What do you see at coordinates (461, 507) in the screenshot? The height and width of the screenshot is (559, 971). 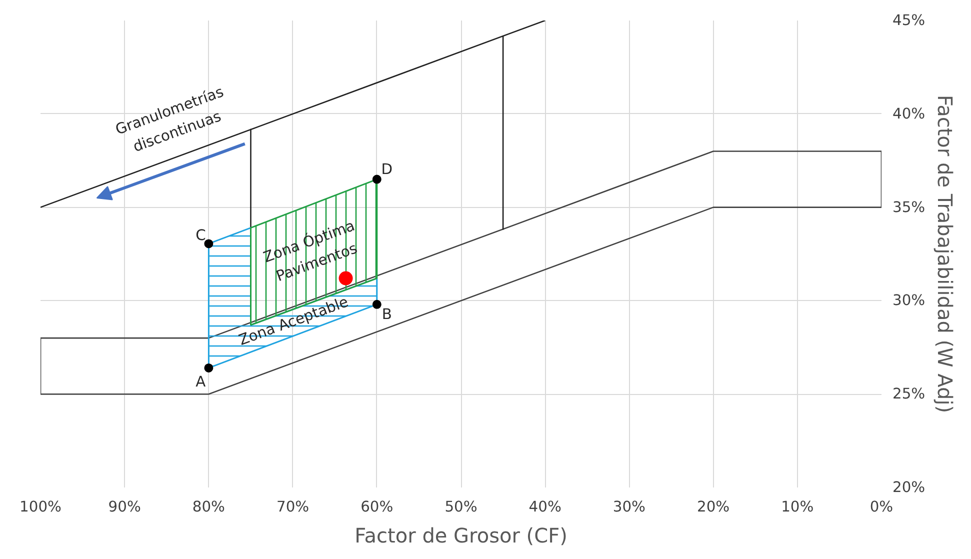 I see `x-tick-label: 50%` at bounding box center [461, 507].